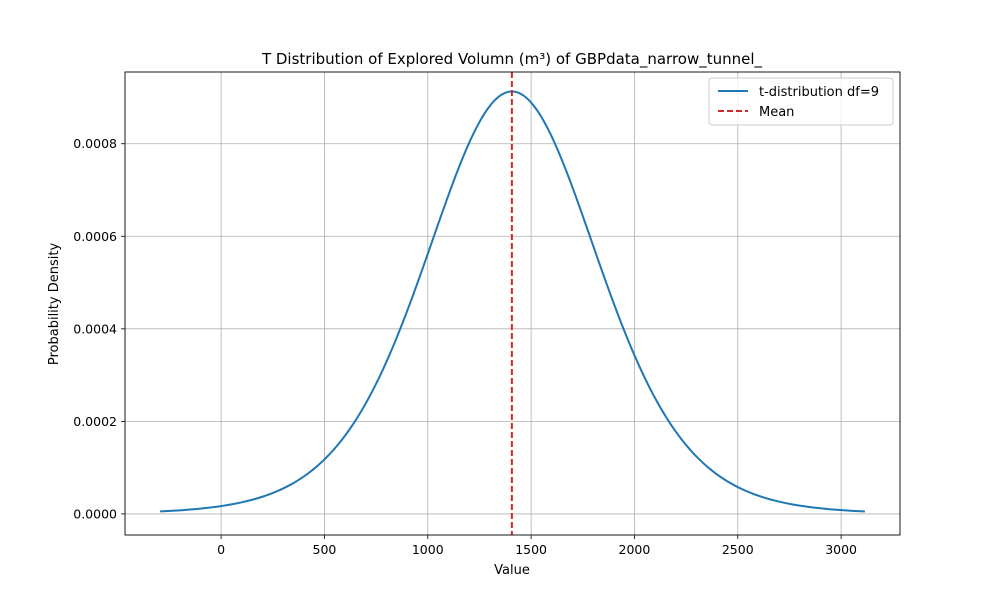 The image size is (1000, 600). I want to click on y-axis-ticks: 0.0000 0.0002 0.0004 0.0006 0.0008, so click(99, 328).